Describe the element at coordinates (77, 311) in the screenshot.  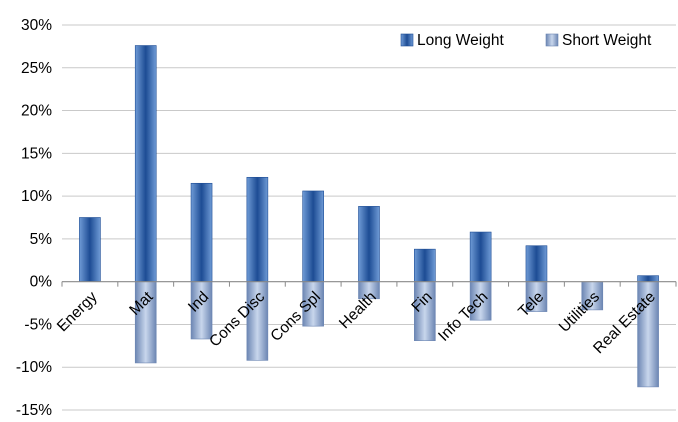
I see `x-category-label: Energy` at that location.